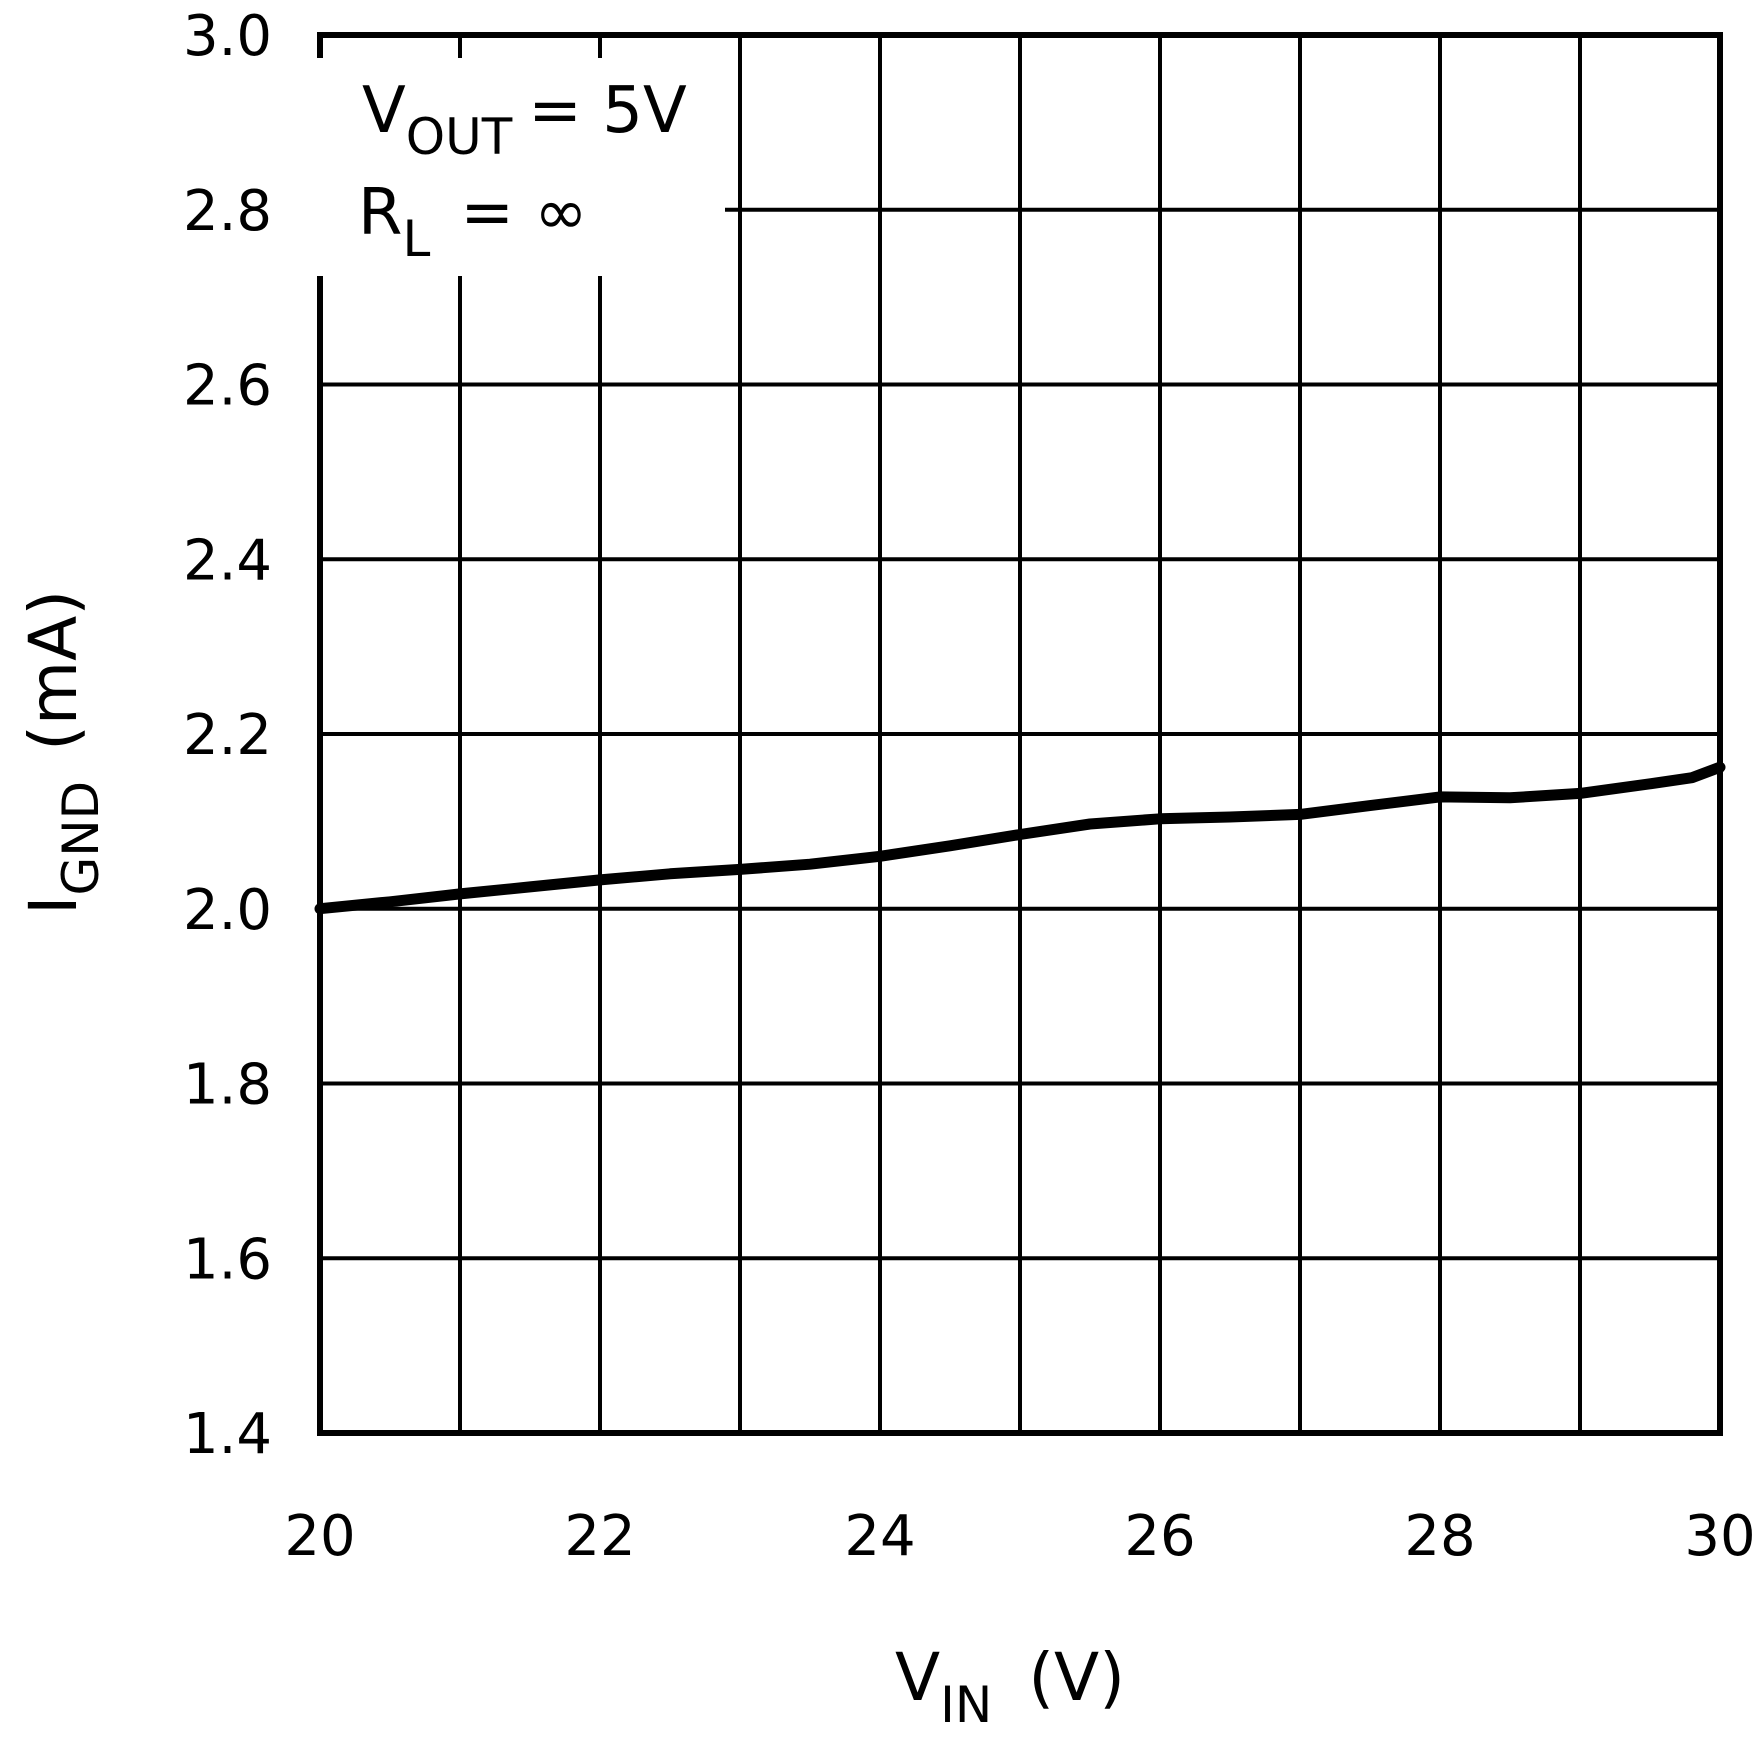 Image resolution: width=1759 pixels, height=1738 pixels. What do you see at coordinates (459, 137) in the screenshot?
I see `vout-sub: OUT` at bounding box center [459, 137].